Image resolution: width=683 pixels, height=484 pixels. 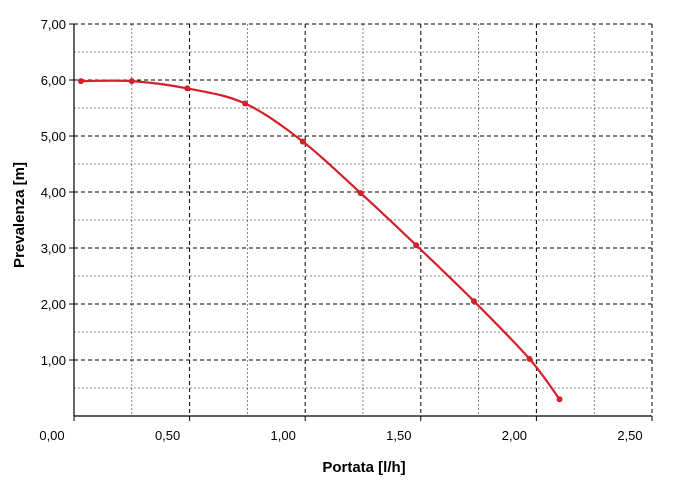 I want to click on y-tick-label: 1,00, so click(x=53, y=360).